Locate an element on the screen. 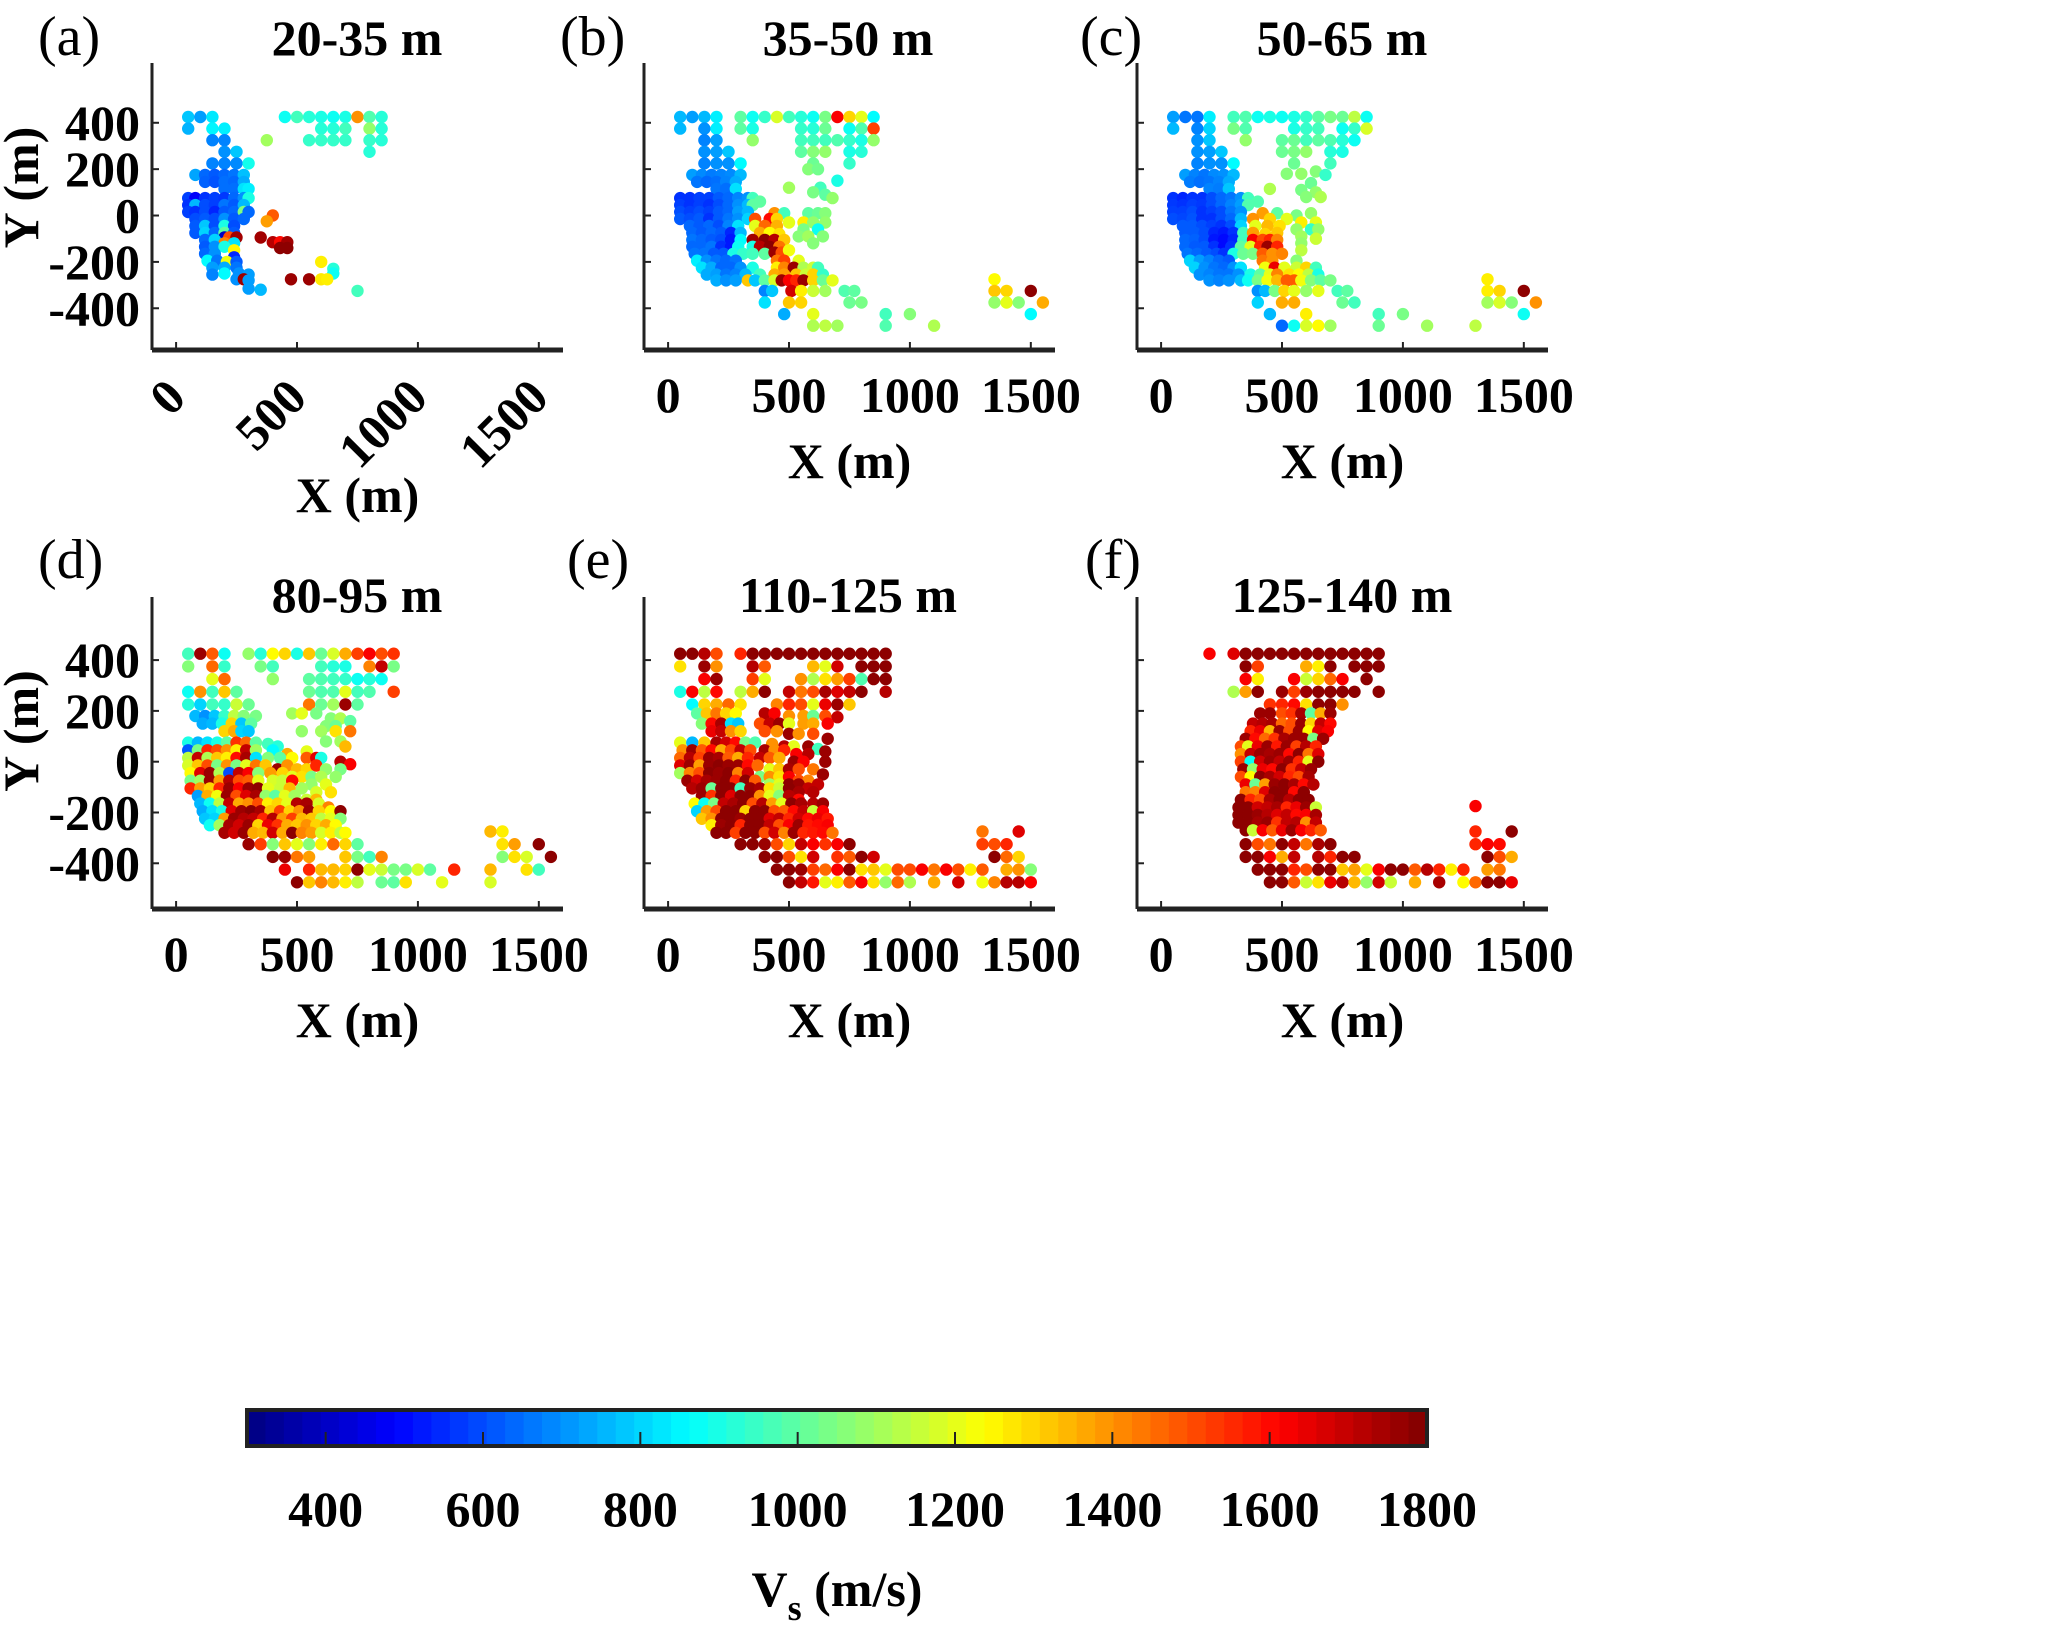 The height and width of the screenshot is (1636, 2067). panel-letter: (c) is located at coordinates (1111, 37).